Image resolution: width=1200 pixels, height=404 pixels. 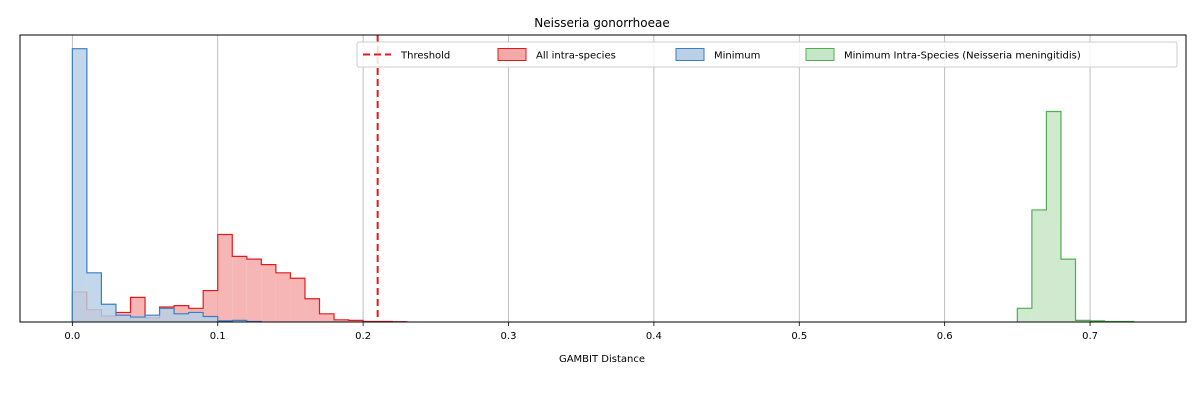 What do you see at coordinates (1090, 336) in the screenshot?
I see `x-tick-label-7: 0.7` at bounding box center [1090, 336].